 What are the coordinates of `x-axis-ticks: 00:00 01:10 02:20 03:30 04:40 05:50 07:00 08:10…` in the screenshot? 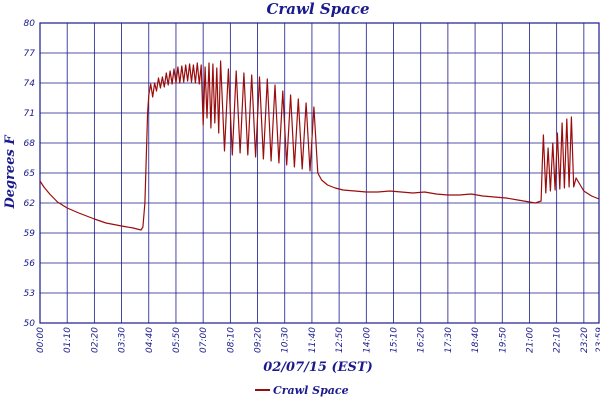 It's located at (318, 340).